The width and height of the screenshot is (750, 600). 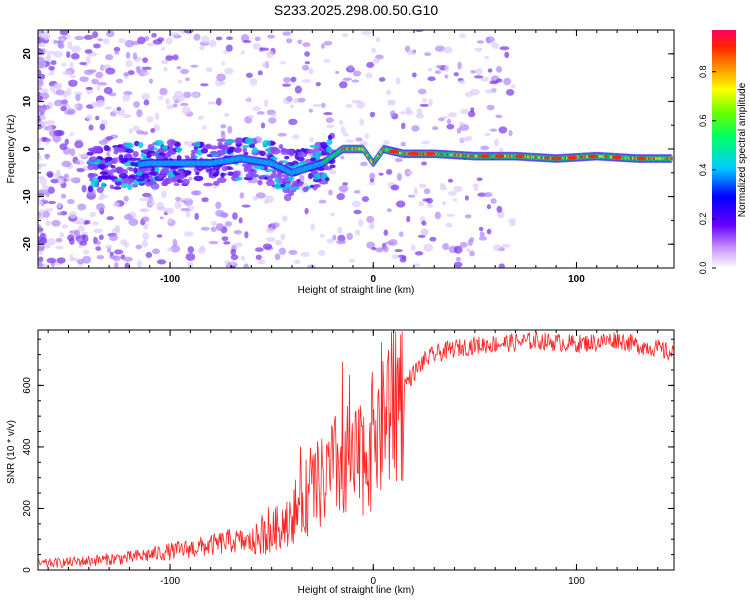 I want to click on y-tick-label: 10, so click(x=27, y=101).